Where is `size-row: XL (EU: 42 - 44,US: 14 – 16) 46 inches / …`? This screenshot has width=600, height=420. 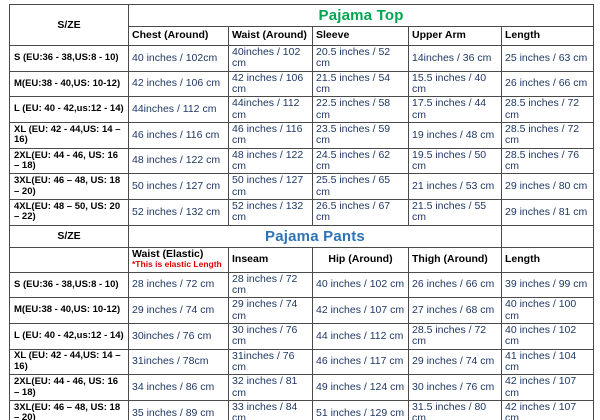
size-row: XL (EU: 42 - 44,US: 14 – 16) 46 inches / … is located at coordinates (302, 135).